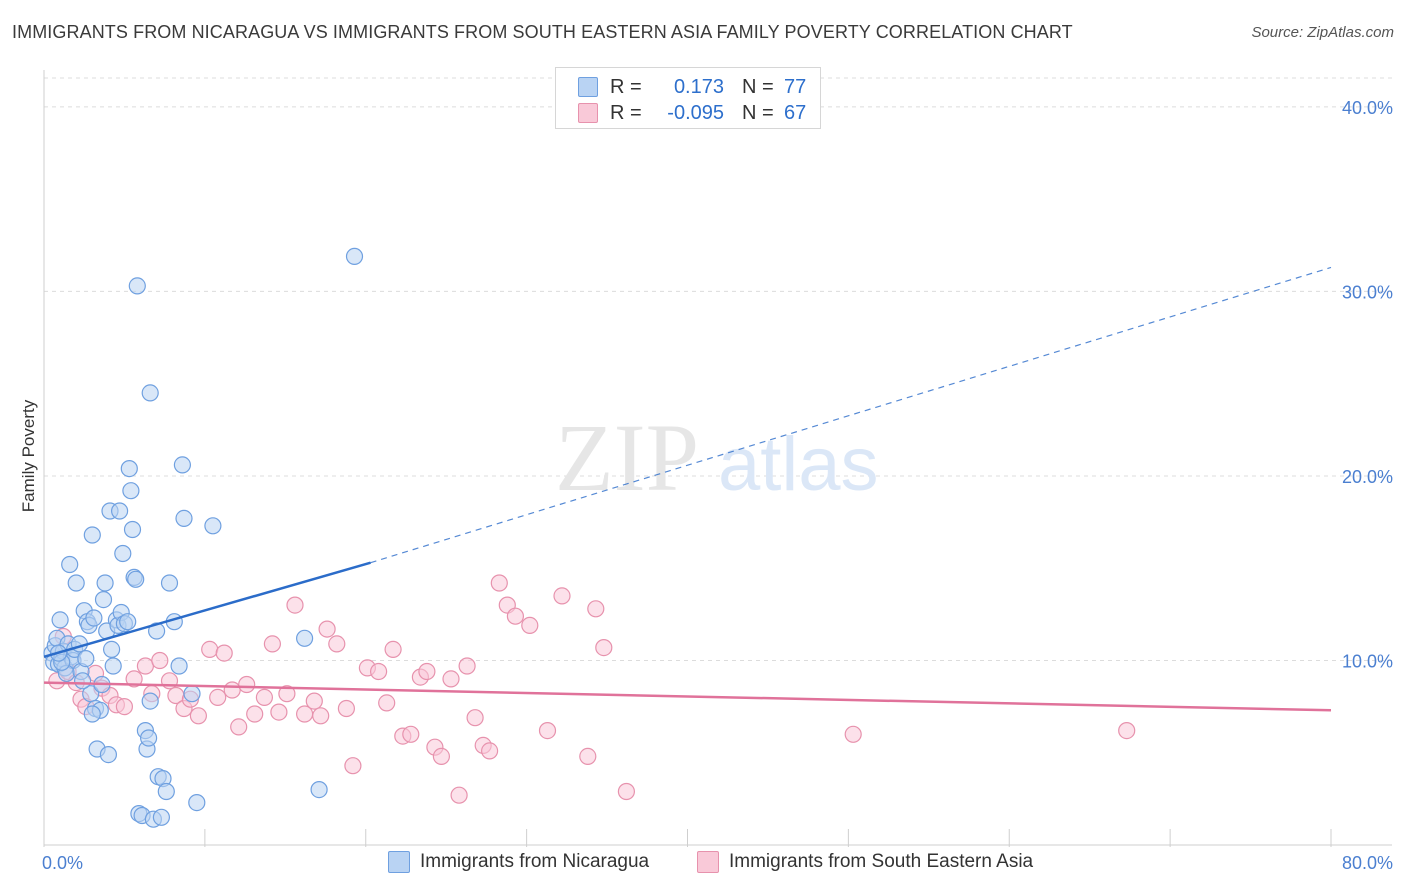 The height and width of the screenshot is (892, 1406). I want to click on series-swatch-pink, so click(708, 862).